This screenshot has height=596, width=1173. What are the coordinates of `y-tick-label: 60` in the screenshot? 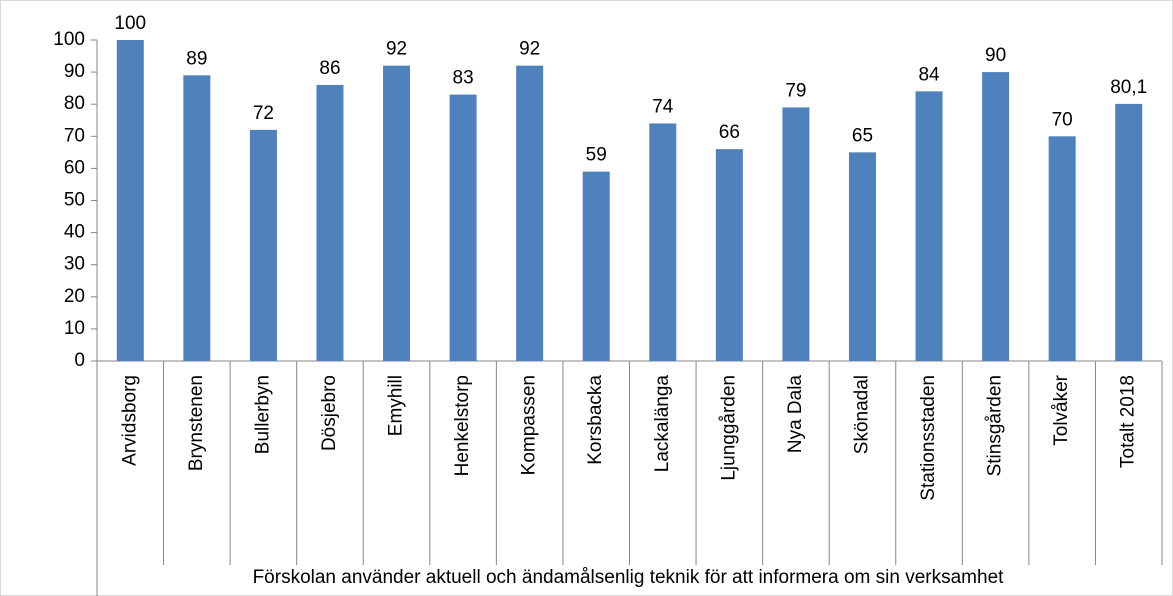 It's located at (74, 167).